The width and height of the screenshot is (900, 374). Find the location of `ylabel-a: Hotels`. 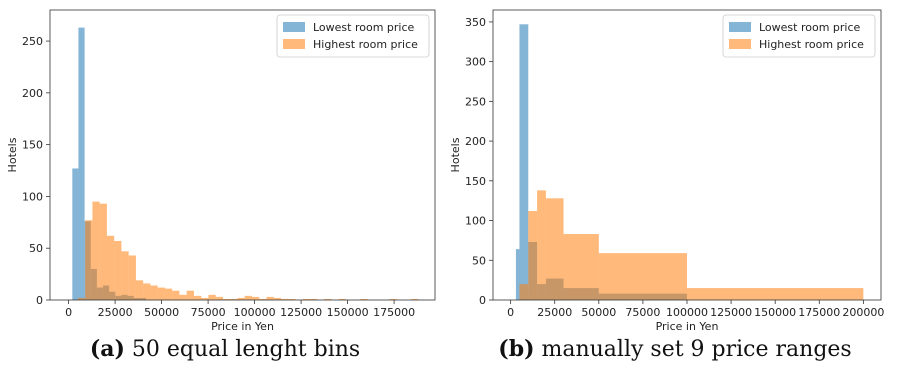

ylabel-a: Hotels is located at coordinates (12, 154).